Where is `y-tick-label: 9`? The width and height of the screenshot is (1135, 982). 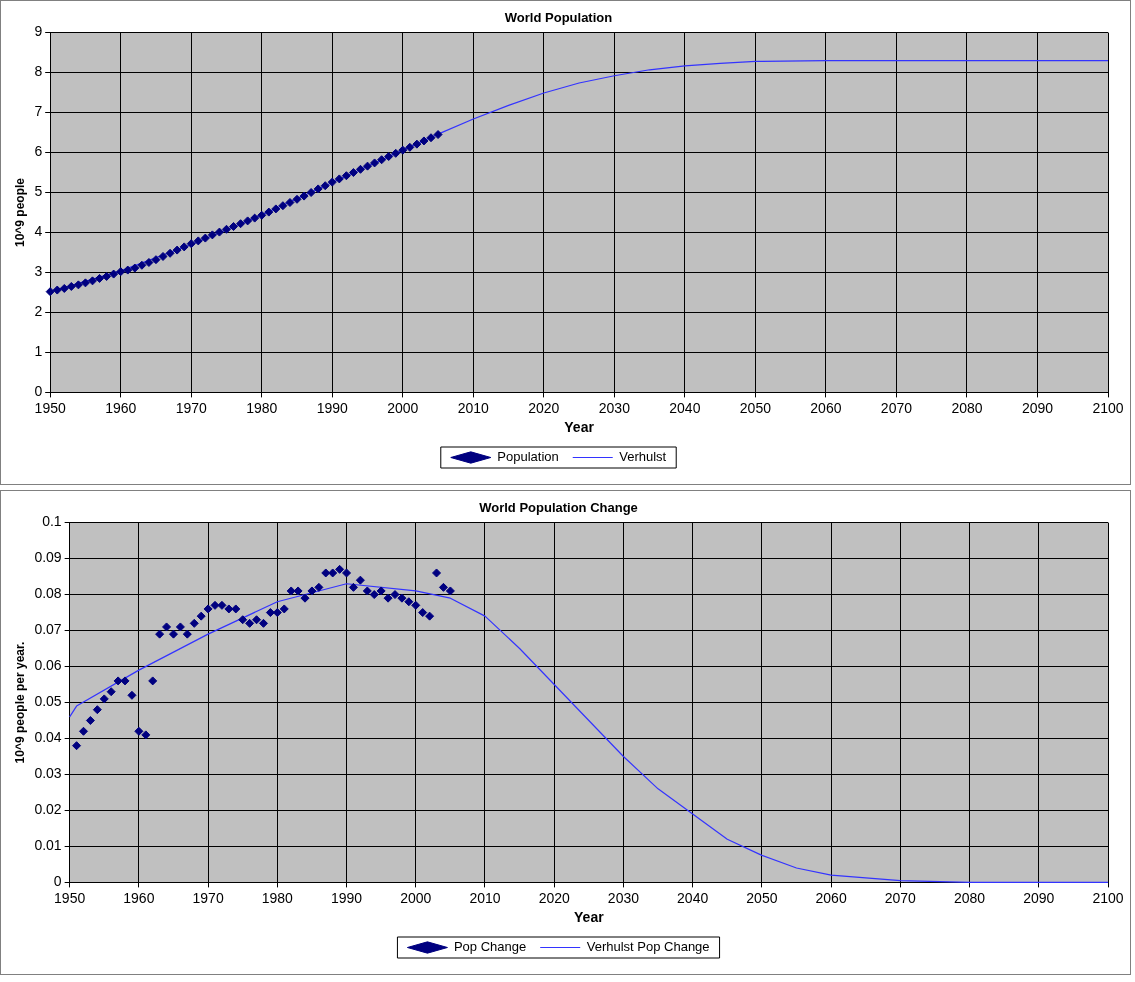 y-tick-label: 9 is located at coordinates (38, 31).